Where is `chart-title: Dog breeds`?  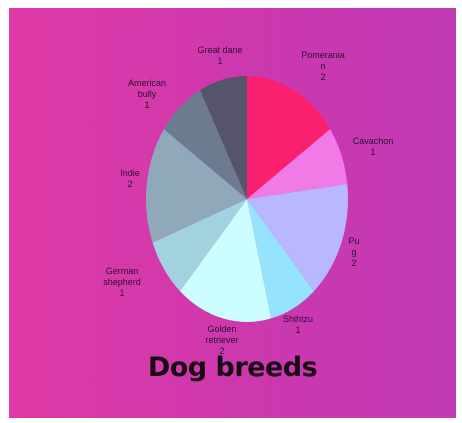
chart-title: Dog breeds is located at coordinates (232, 367).